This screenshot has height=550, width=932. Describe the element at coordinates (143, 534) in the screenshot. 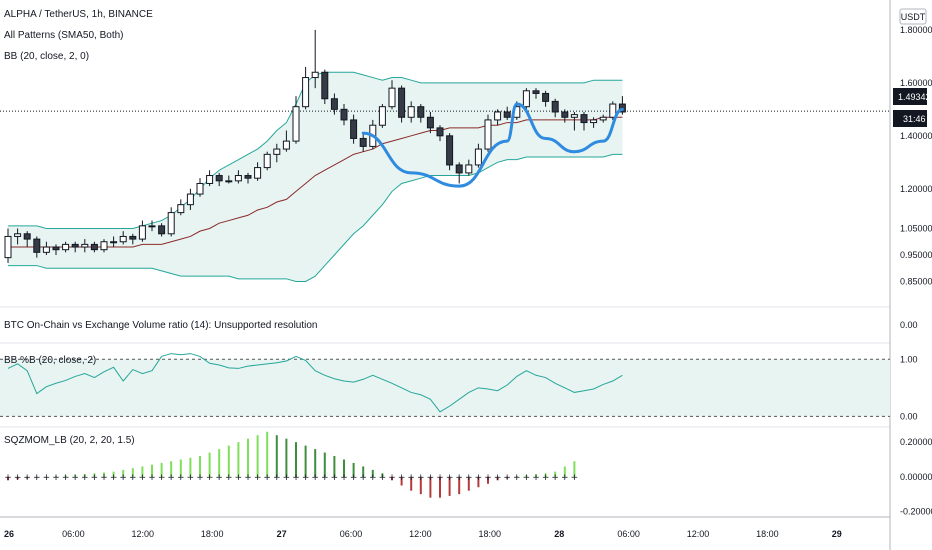

I see `time-tick-label: 12:00` at that location.